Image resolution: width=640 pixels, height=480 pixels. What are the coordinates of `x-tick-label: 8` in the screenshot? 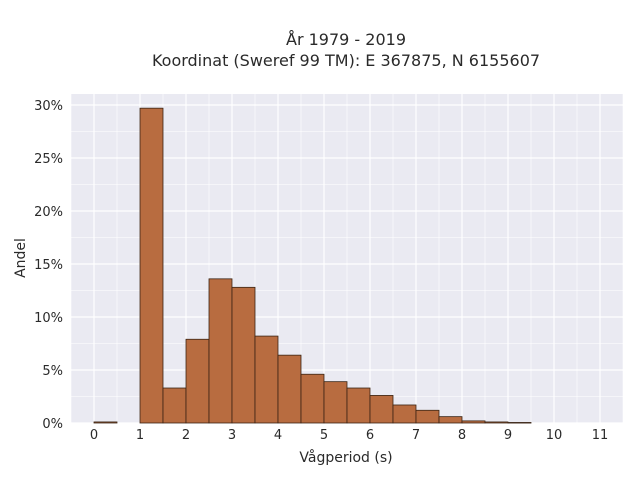 It's located at (462, 435).